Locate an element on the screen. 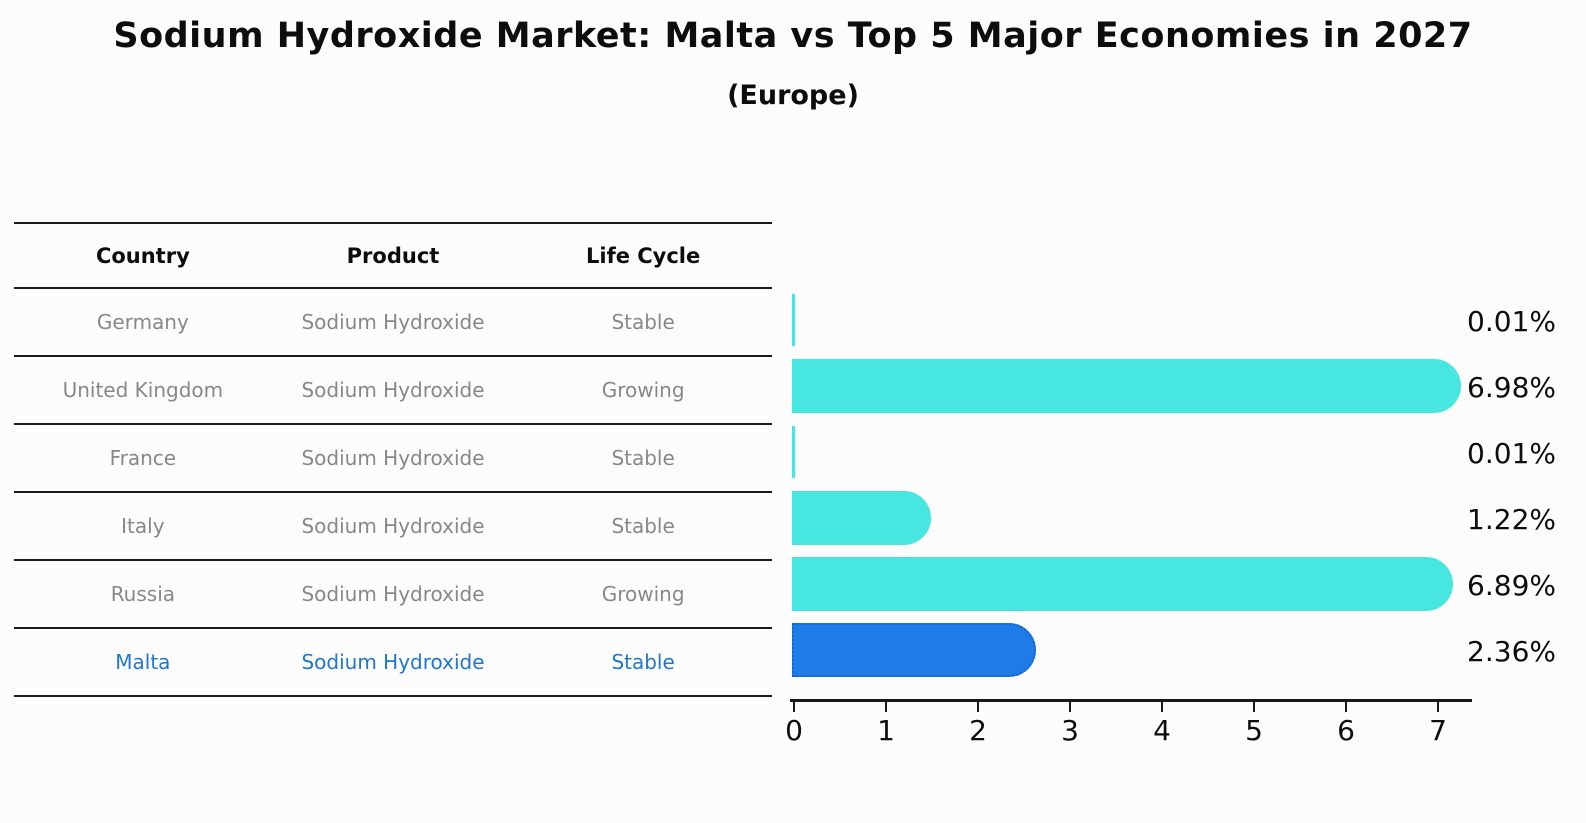 The width and height of the screenshot is (1586, 823). chart-subtitle: (Europe) is located at coordinates (793, 95).